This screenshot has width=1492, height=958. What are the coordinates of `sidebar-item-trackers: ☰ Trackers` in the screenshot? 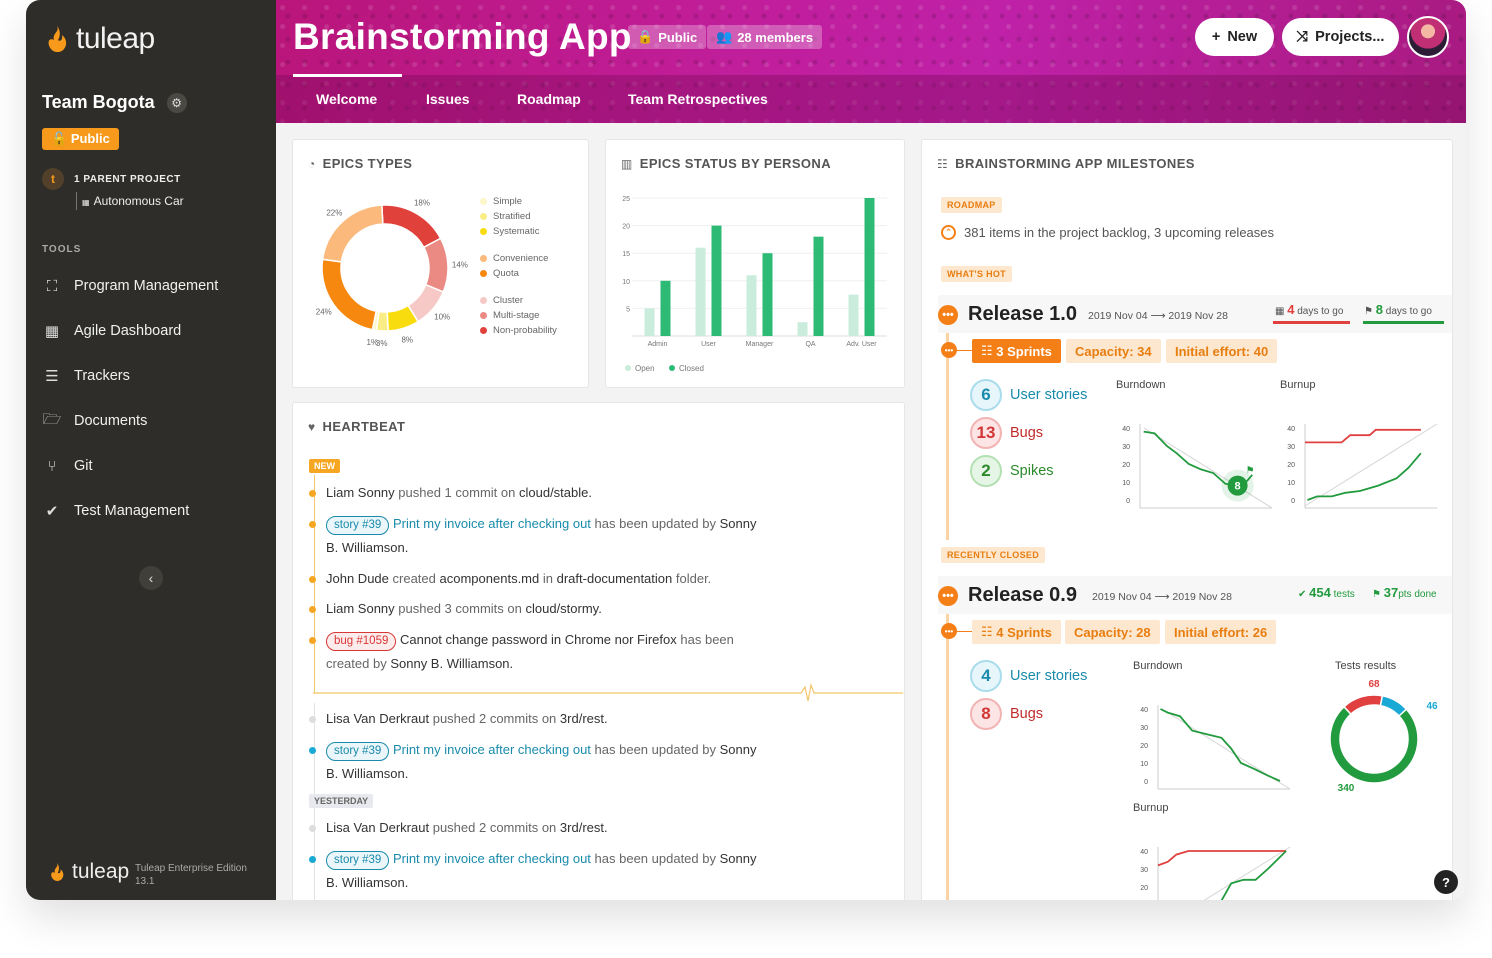 It's located at (86, 376).